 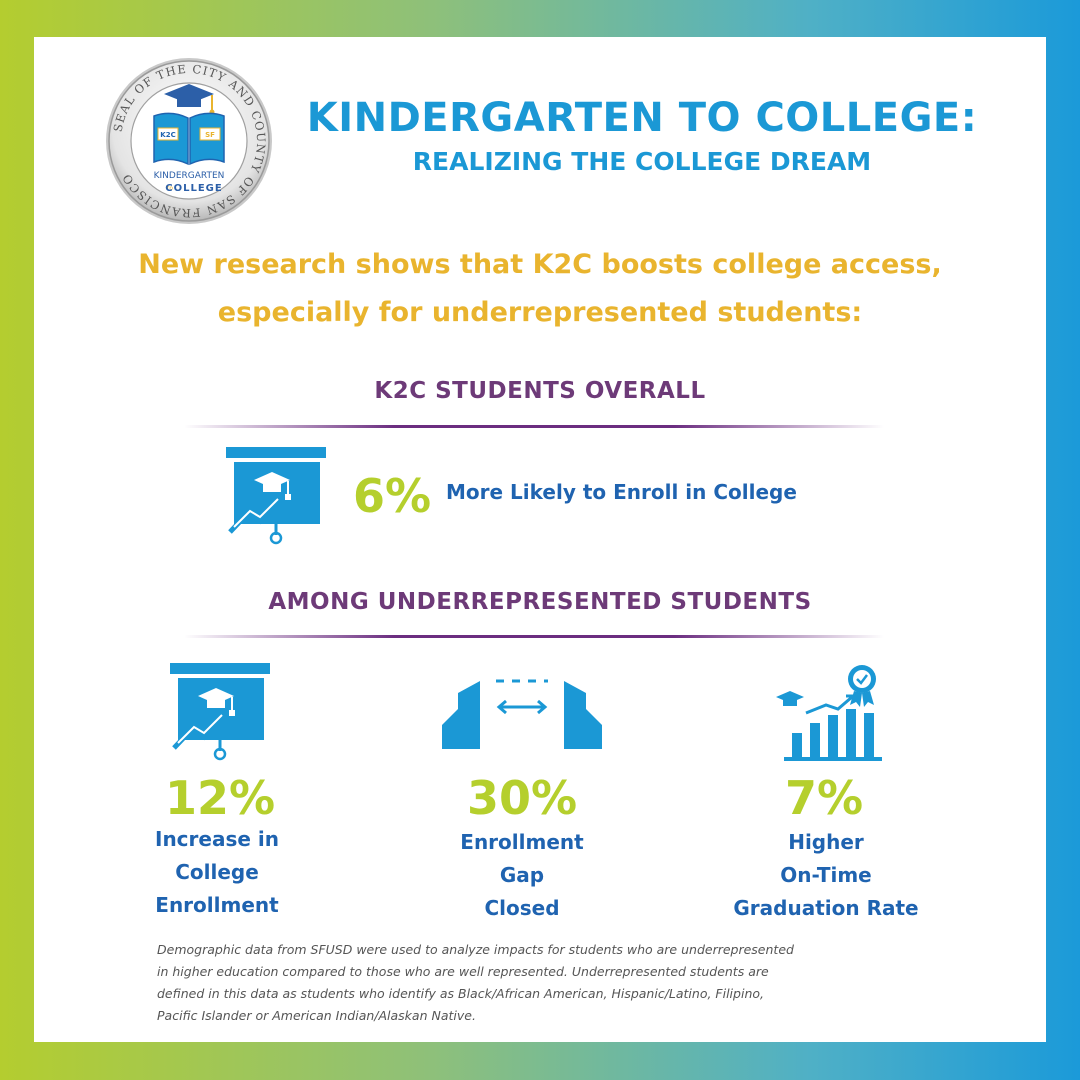 What do you see at coordinates (522, 714) in the screenshot?
I see `gap-closed-icon` at bounding box center [522, 714].